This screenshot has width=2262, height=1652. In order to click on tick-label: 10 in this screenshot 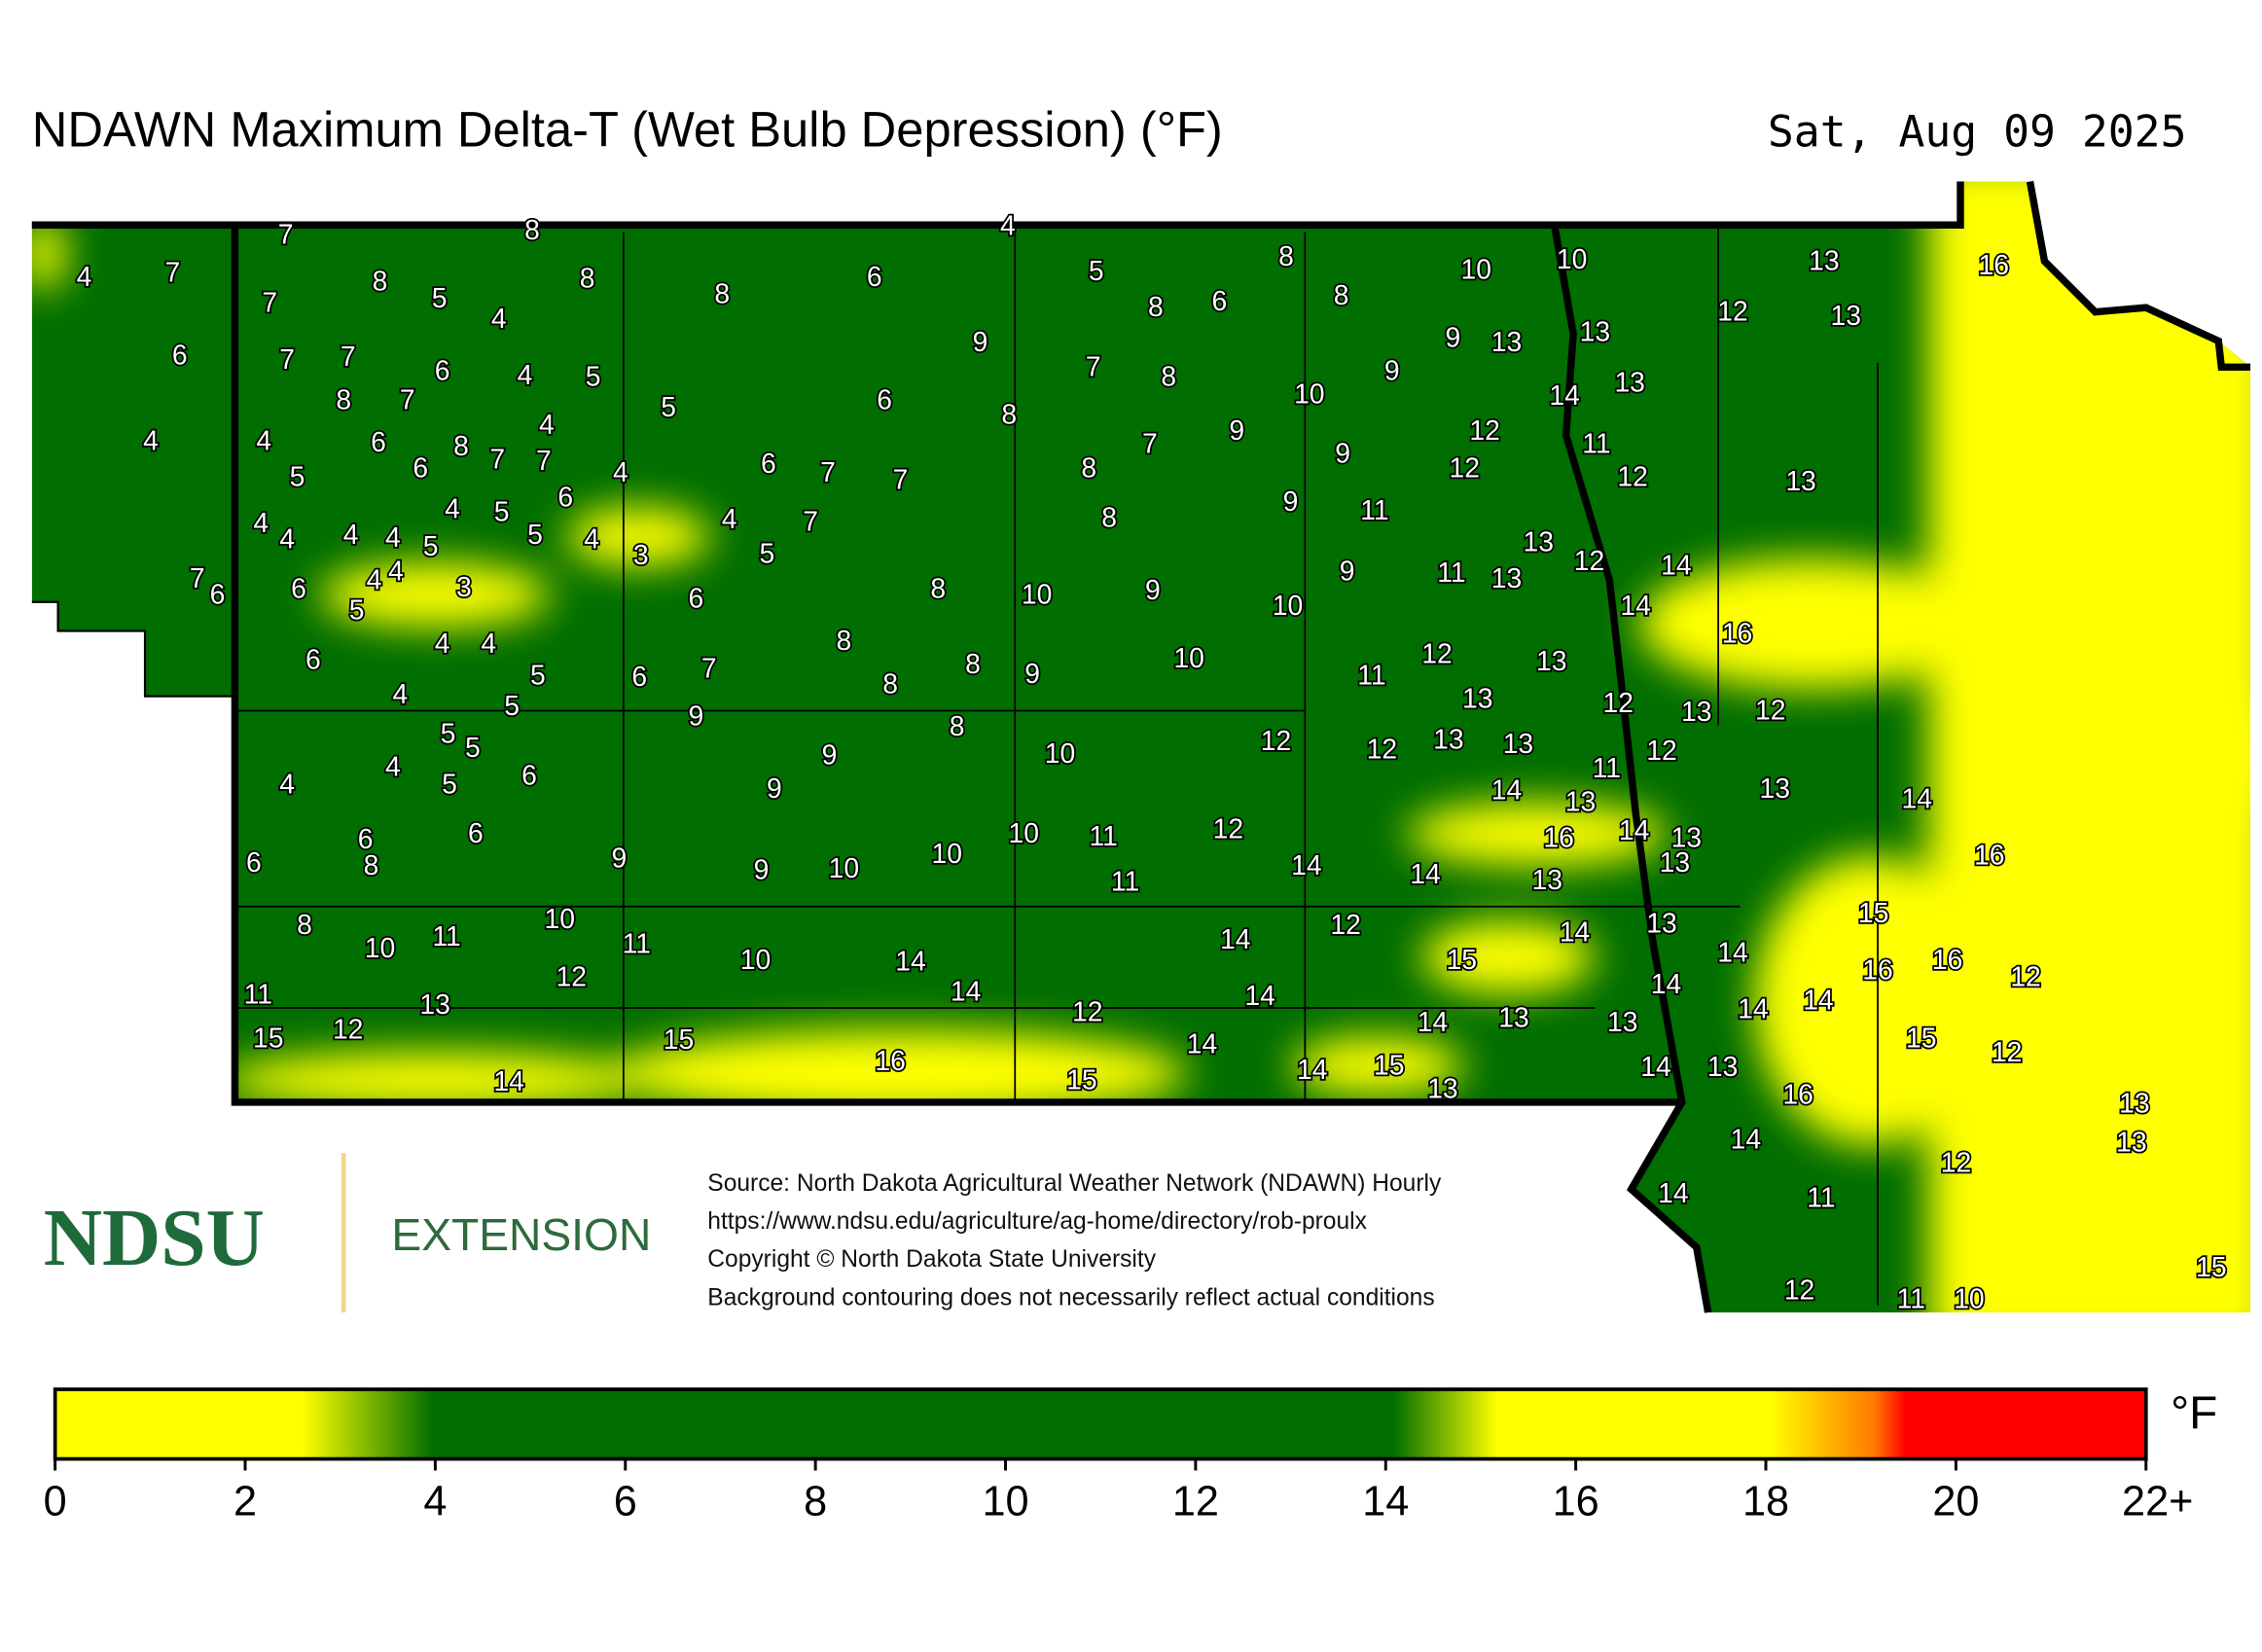, I will do `click(1005, 1502)`.